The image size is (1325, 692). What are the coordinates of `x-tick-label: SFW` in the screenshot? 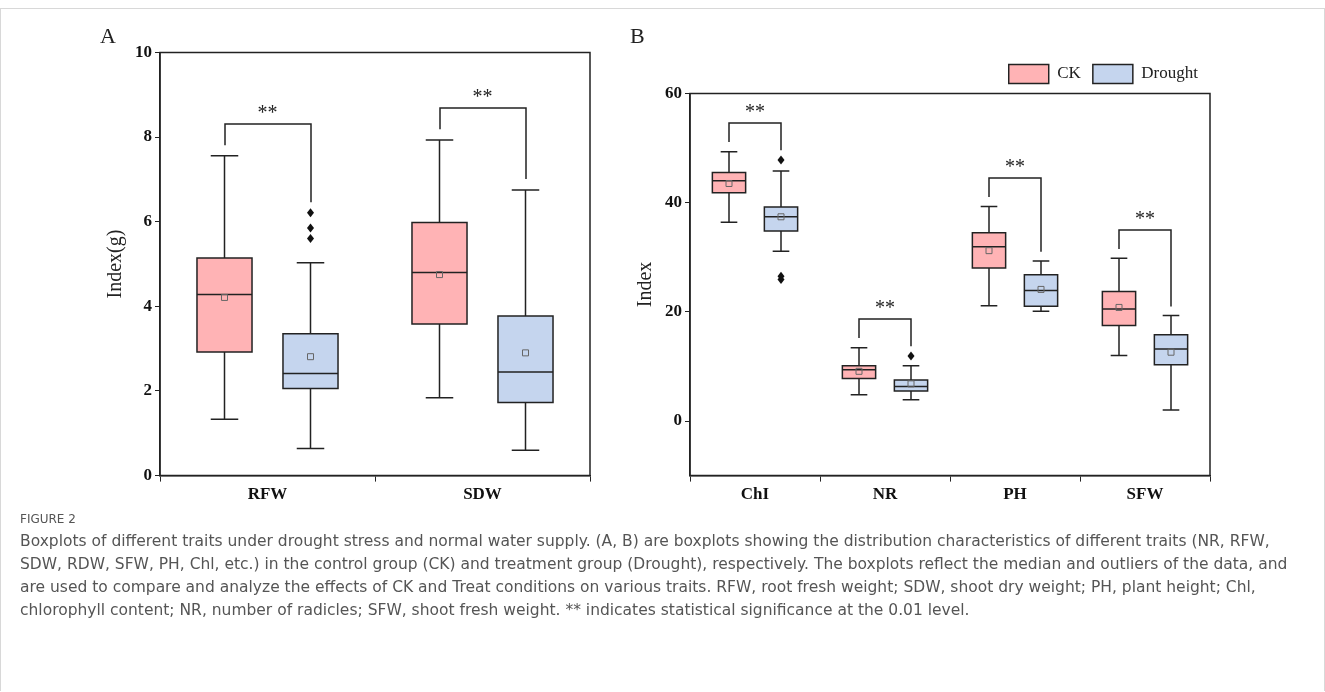 It's located at (1145, 494).